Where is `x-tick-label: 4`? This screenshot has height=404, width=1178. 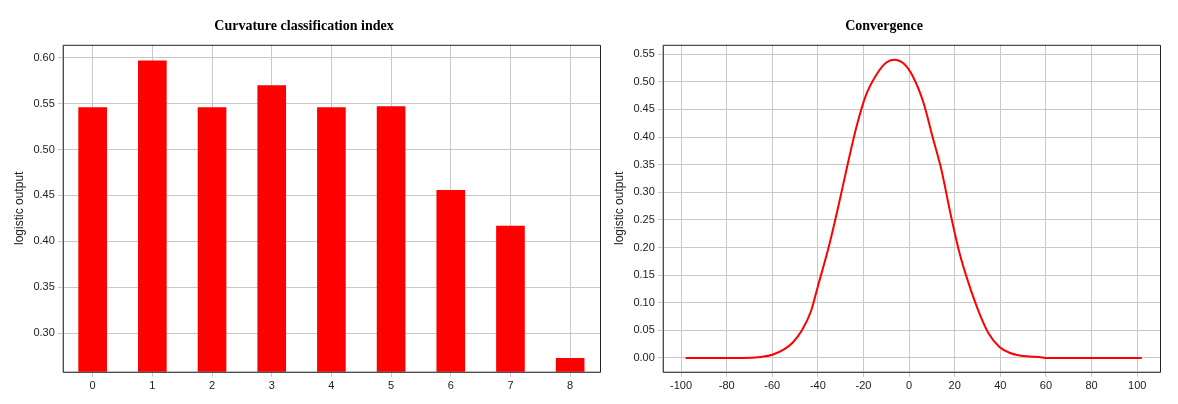 x-tick-label: 4 is located at coordinates (331, 385).